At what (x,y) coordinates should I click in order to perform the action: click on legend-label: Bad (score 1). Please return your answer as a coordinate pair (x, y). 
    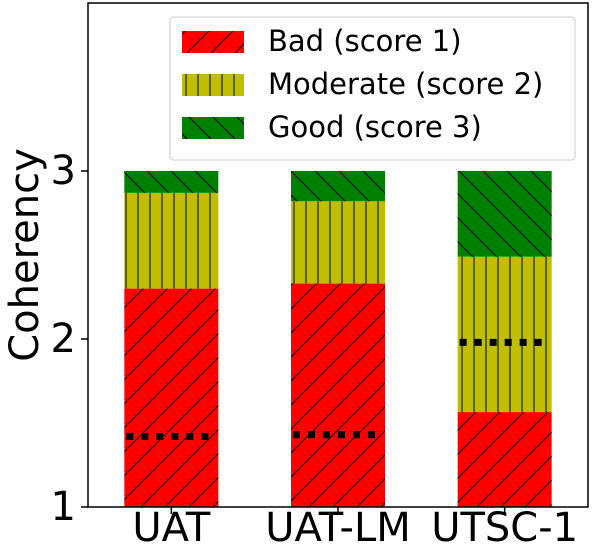
    Looking at the image, I should click on (365, 41).